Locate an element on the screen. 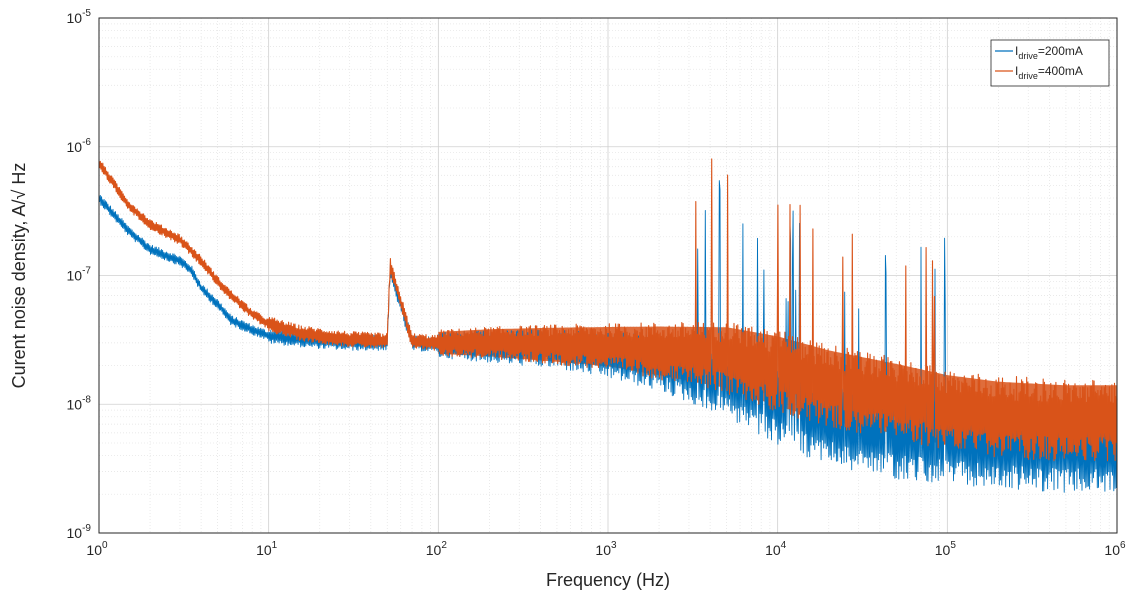  x-tick-label: 10⁵ is located at coordinates (946, 549).